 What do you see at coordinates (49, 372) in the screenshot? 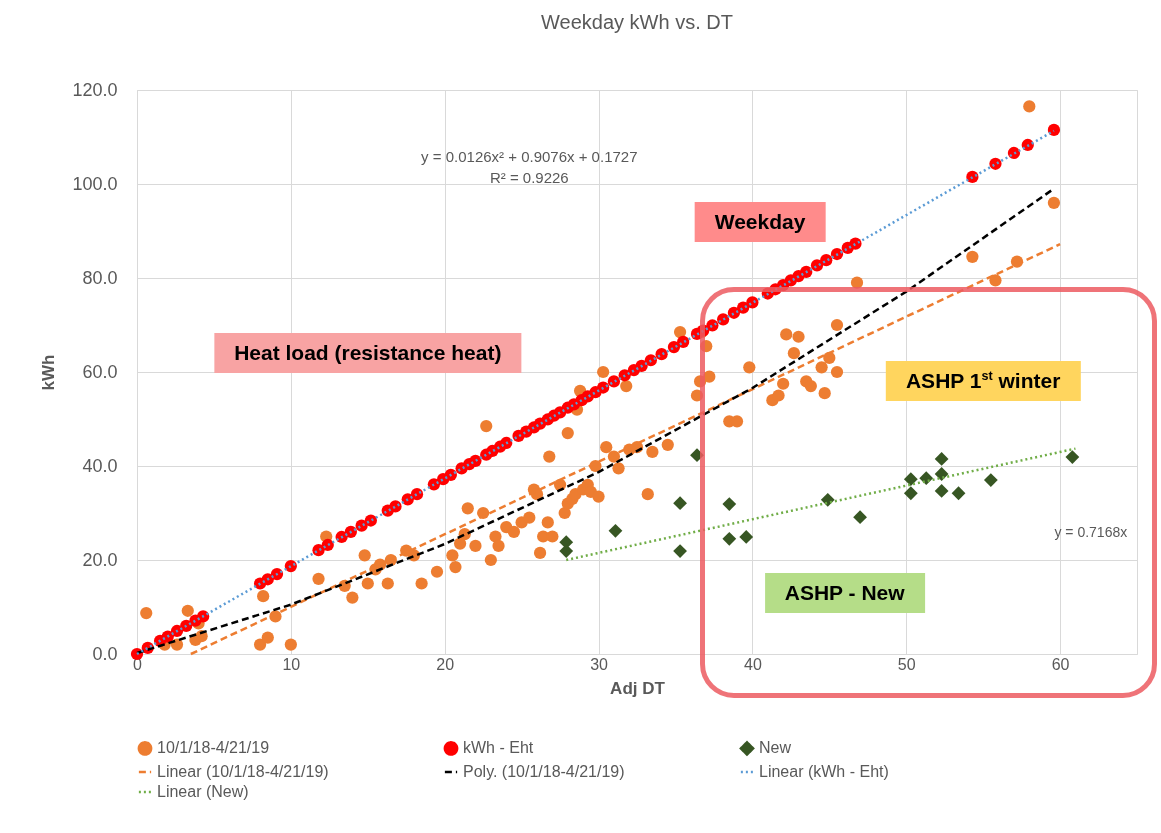
I see `y-axis-title: kWh` at bounding box center [49, 372].